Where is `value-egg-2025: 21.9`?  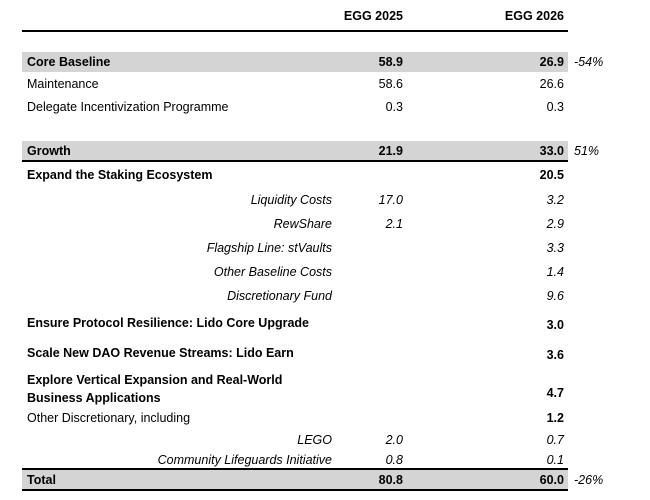 value-egg-2025: 21.9 is located at coordinates (371, 151).